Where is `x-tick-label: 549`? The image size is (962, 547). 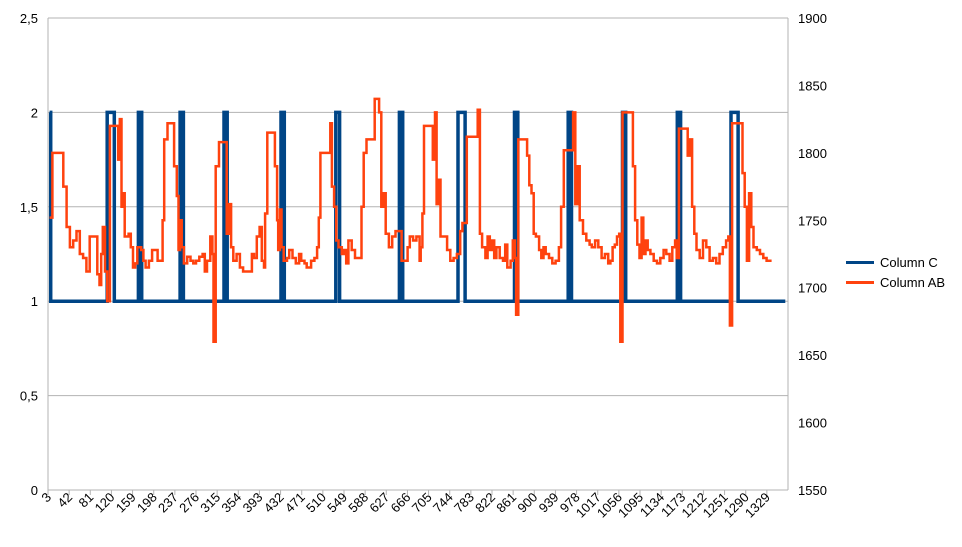 x-tick-label: 549 is located at coordinates (337, 503).